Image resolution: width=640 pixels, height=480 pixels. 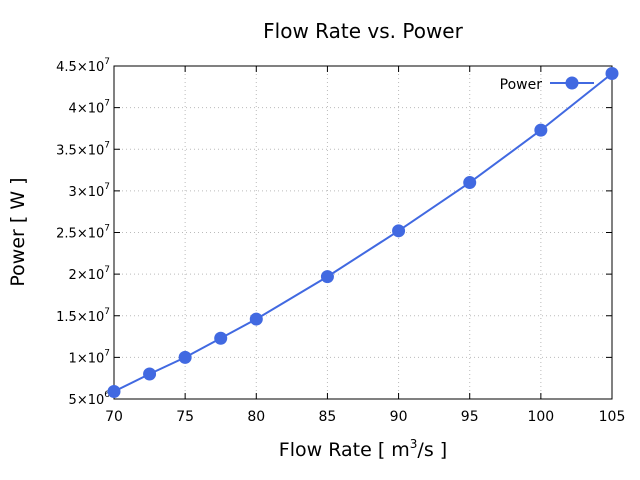 I want to click on y-tick-label: 1×10⁷, so click(x=89, y=357).